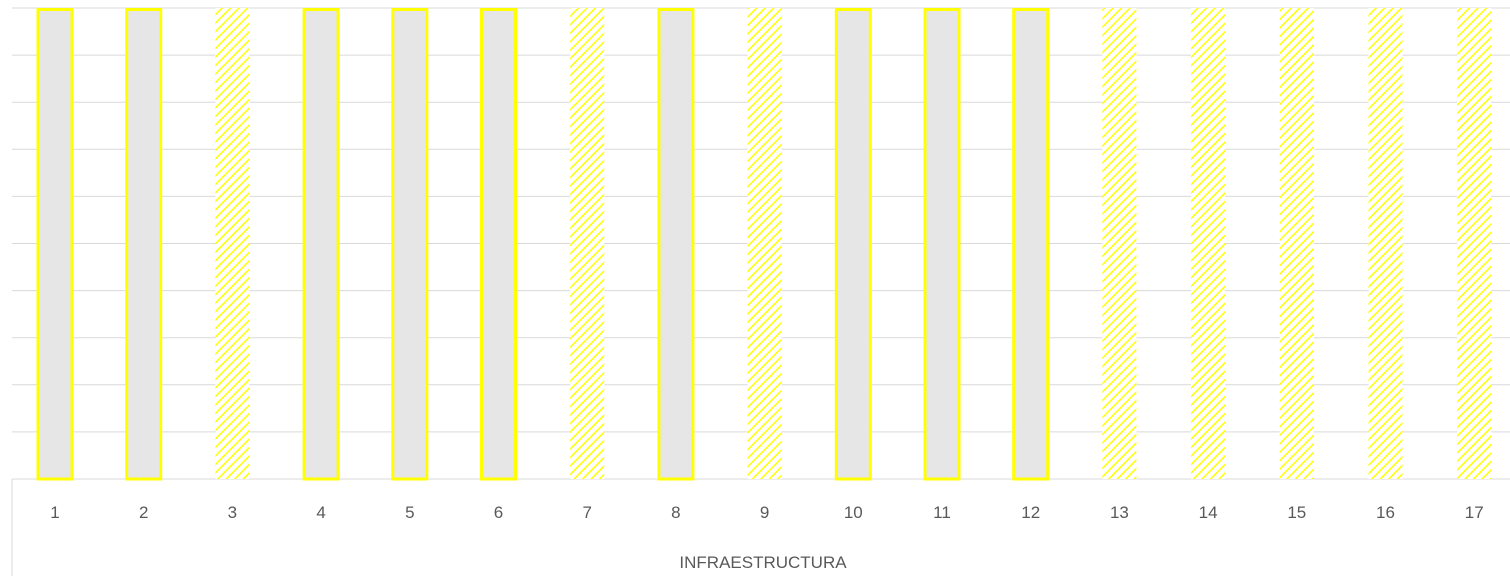  I want to click on x-tick-label-1: 1, so click(54, 512).